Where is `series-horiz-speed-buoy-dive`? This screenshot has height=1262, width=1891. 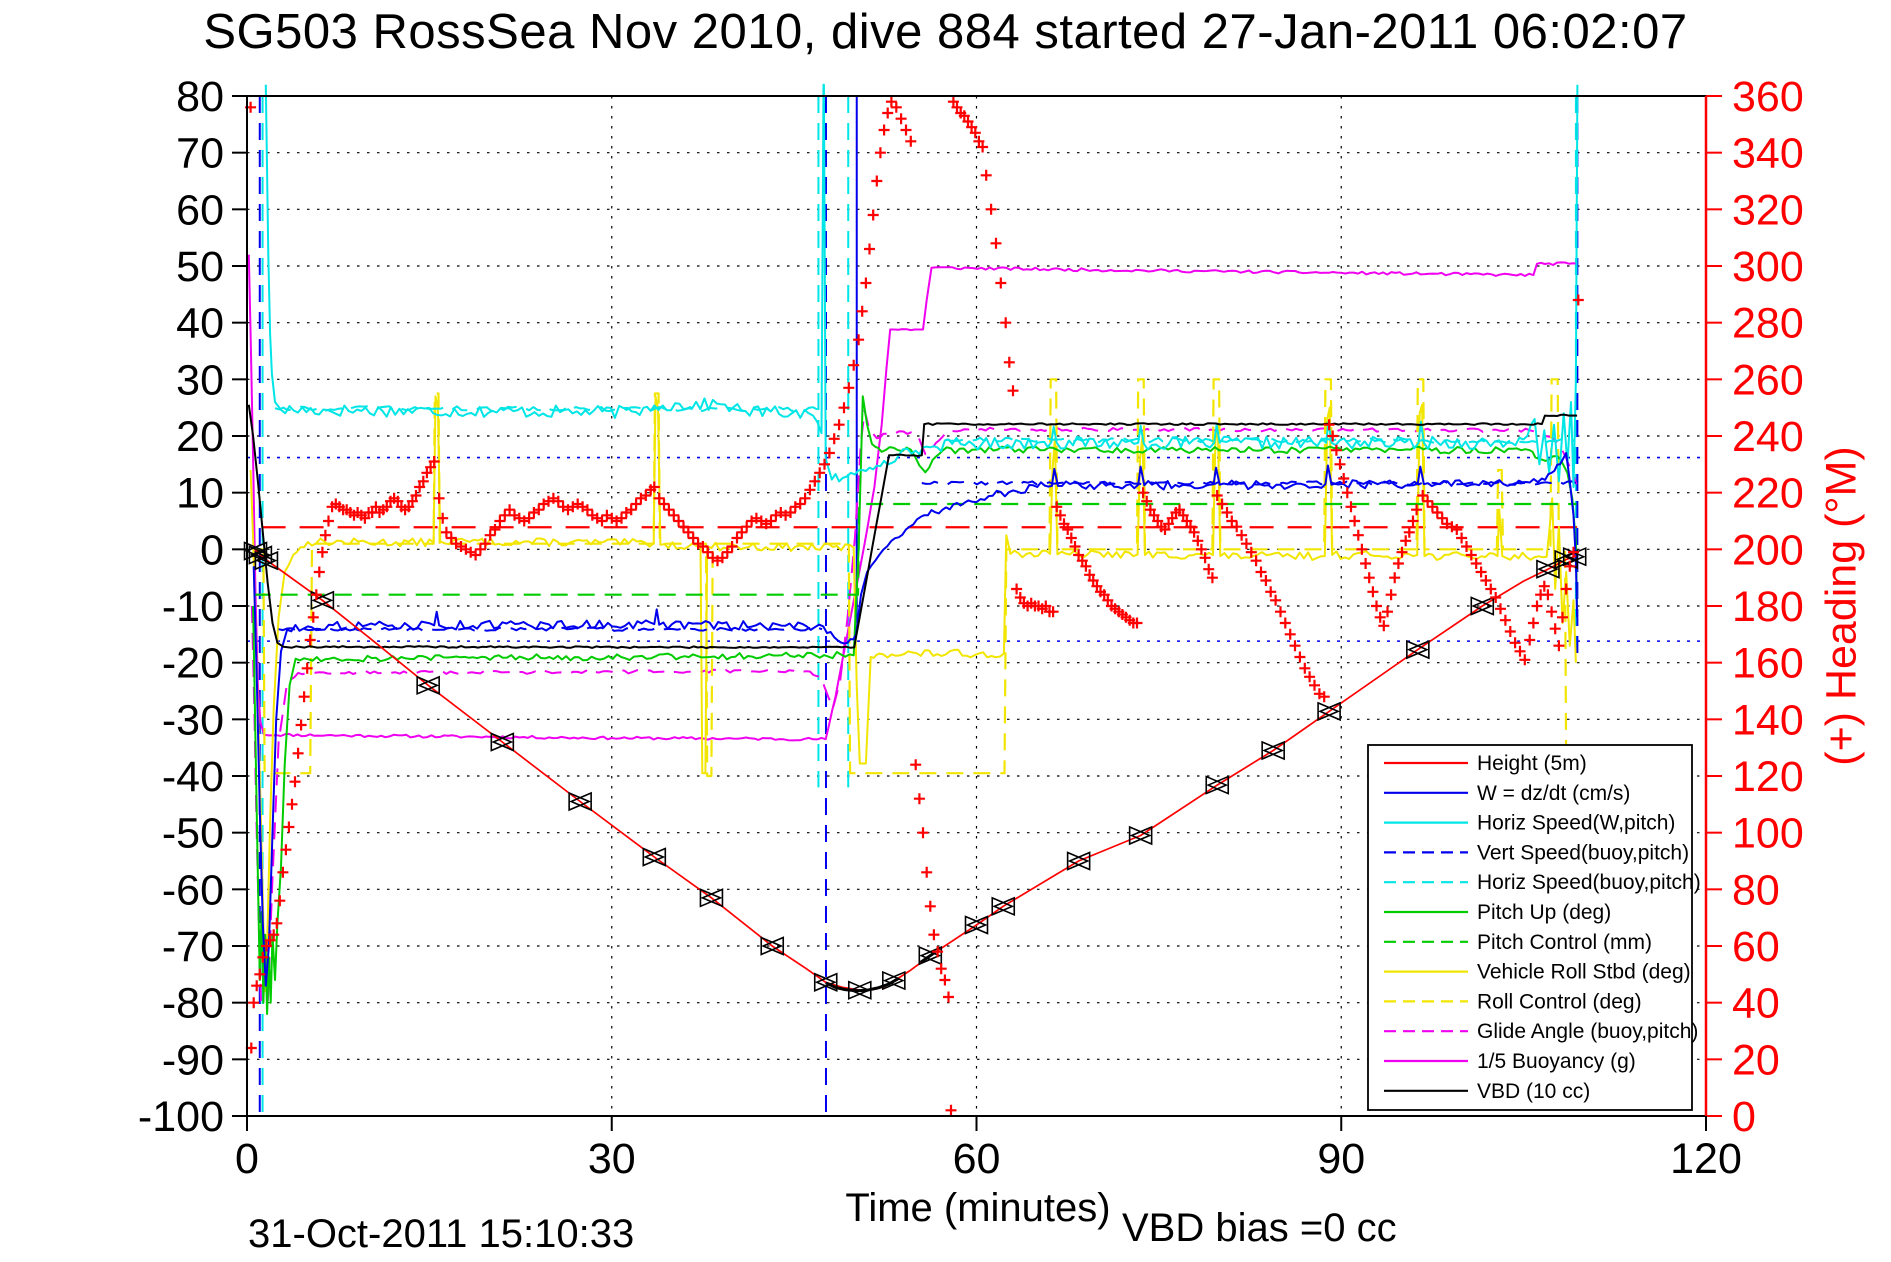 series-horiz-speed-buoy-dive is located at coordinates (546, 409).